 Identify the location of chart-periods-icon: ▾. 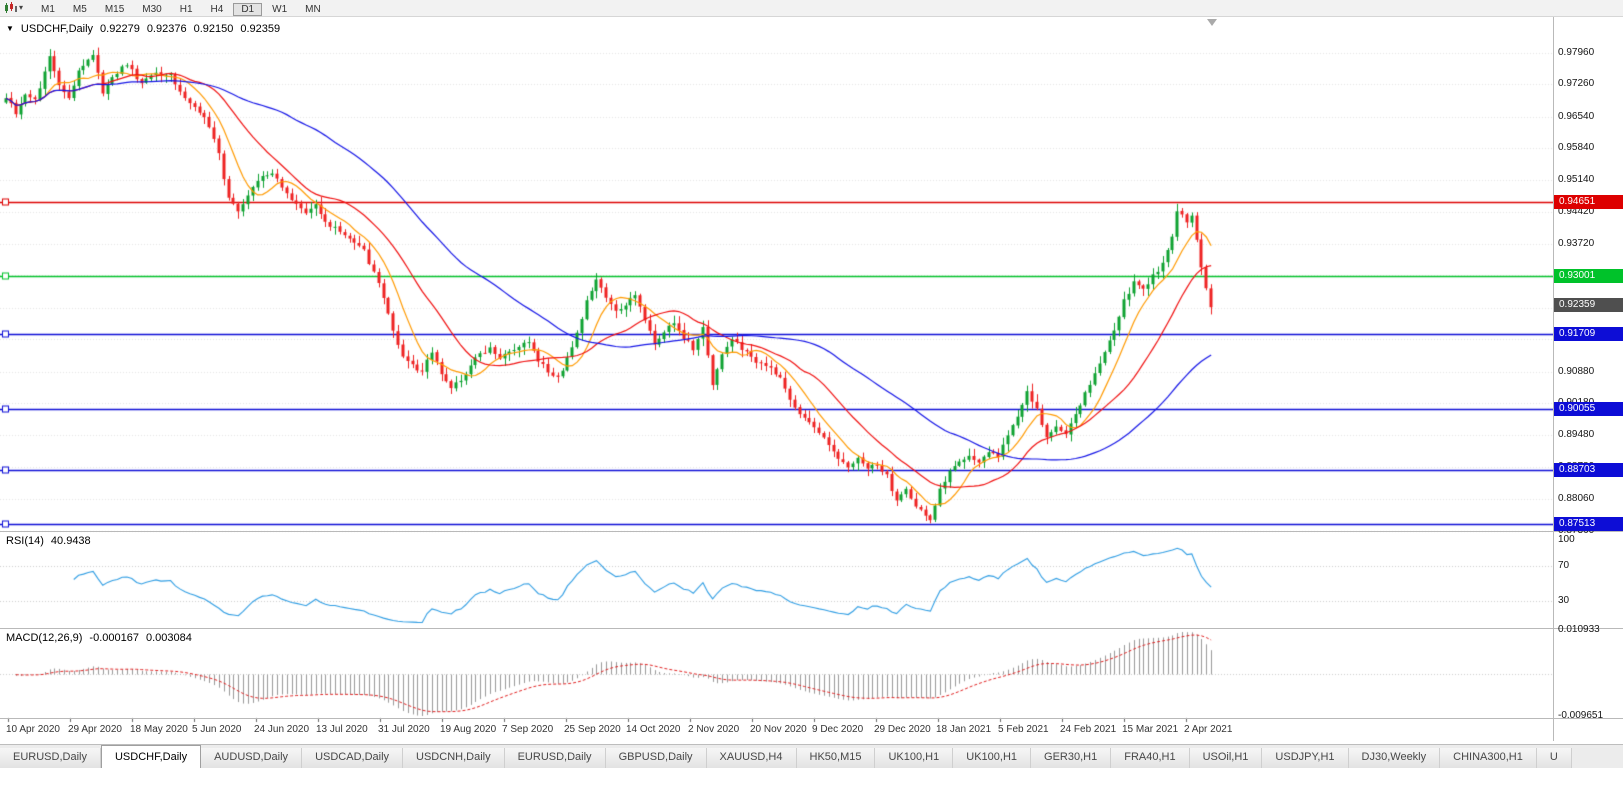
(13, 8).